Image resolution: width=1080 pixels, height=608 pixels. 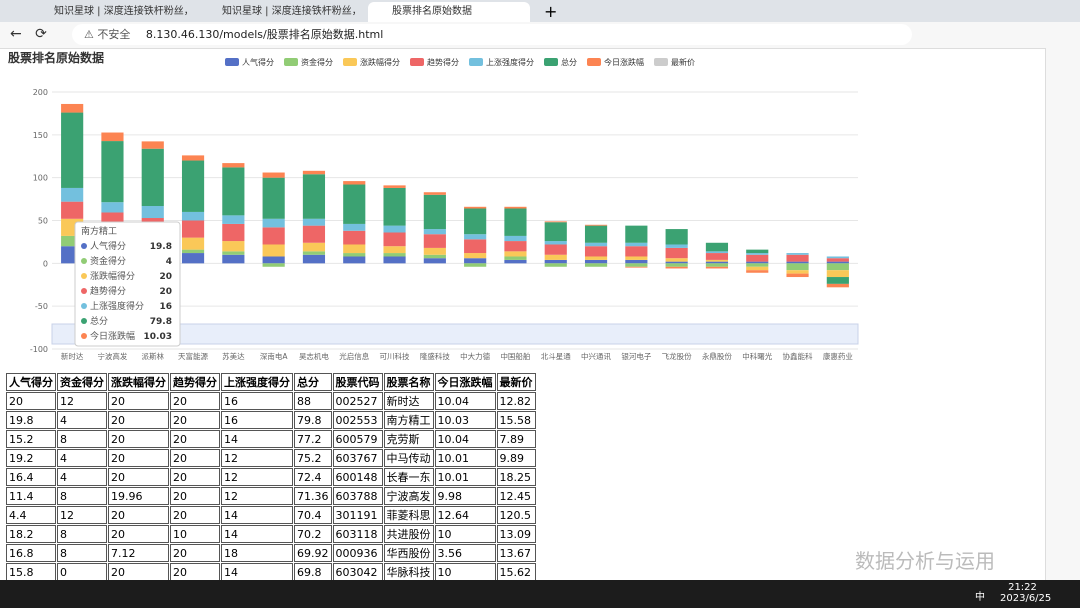 I want to click on x-tick-label: 永鼎股份, so click(x=717, y=356).